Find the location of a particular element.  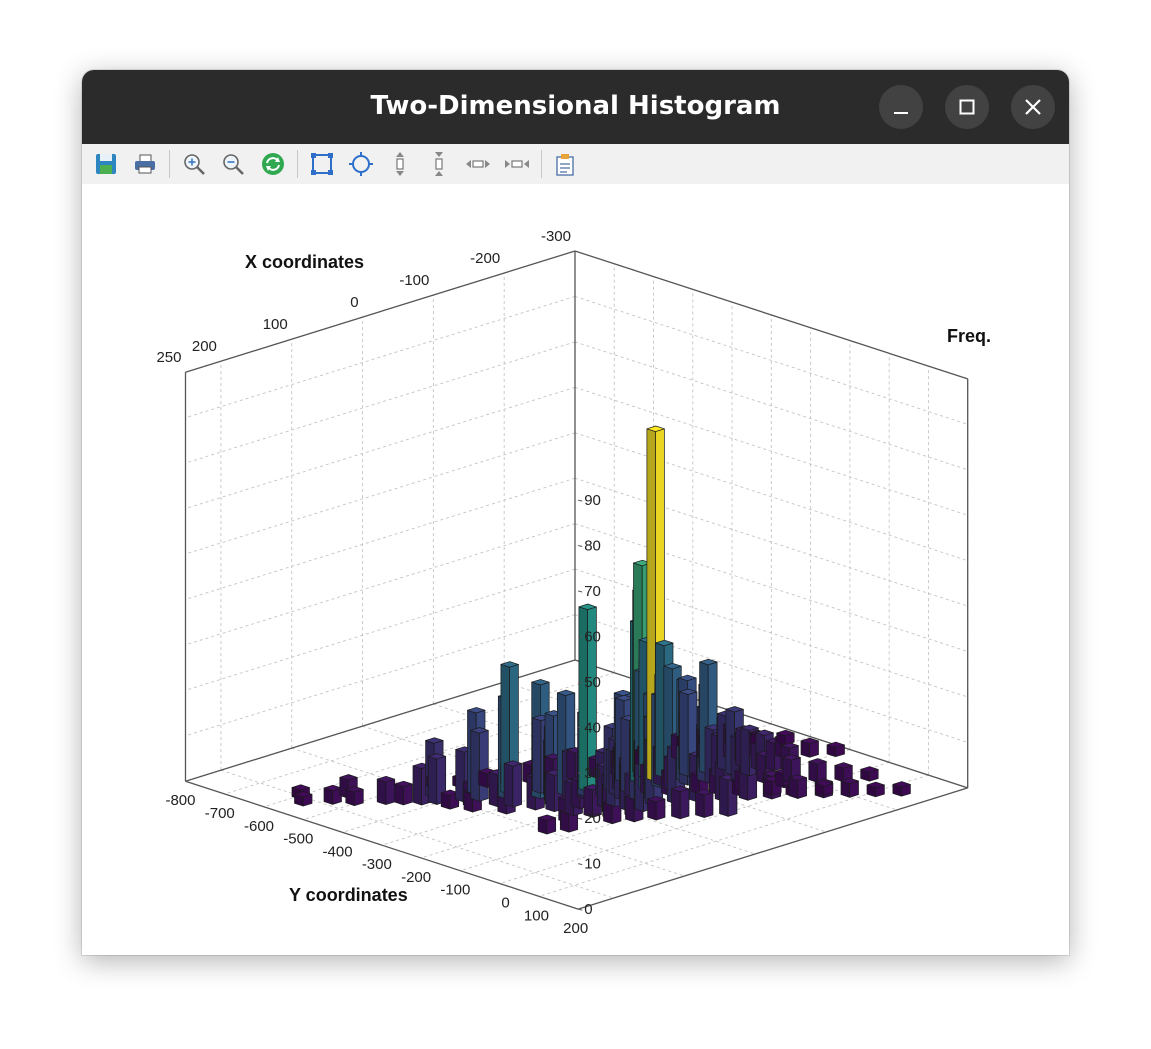

x-tick-label: 100 is located at coordinates (275, 324).